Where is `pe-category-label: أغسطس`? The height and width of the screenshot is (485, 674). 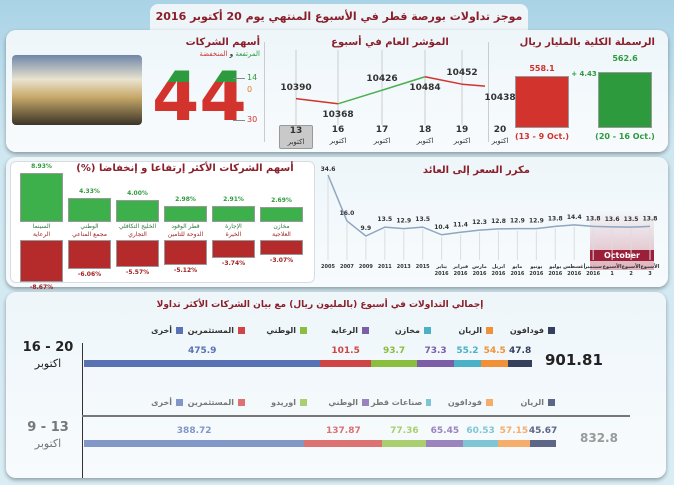
pe-category-label: أغسطس is located at coordinates (574, 266).